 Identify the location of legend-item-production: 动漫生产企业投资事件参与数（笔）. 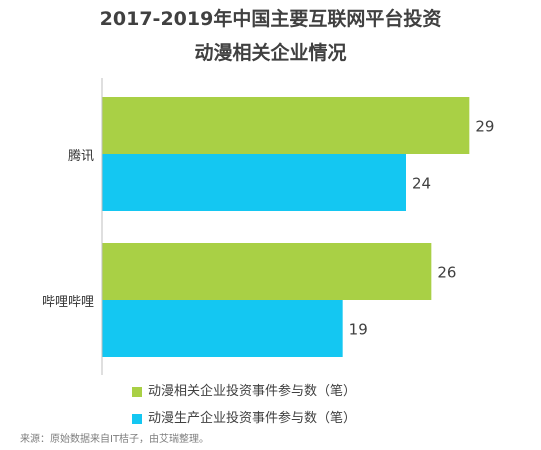
(244, 419).